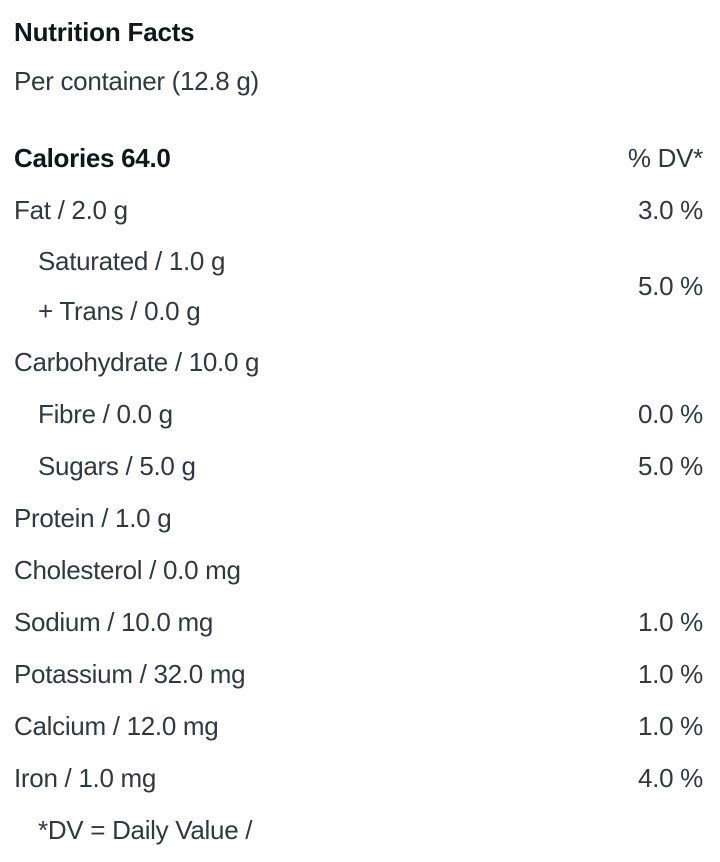 The image size is (720, 862). What do you see at coordinates (117, 465) in the screenshot?
I see `nutrient-label: Sugars / 5.0 g` at bounding box center [117, 465].